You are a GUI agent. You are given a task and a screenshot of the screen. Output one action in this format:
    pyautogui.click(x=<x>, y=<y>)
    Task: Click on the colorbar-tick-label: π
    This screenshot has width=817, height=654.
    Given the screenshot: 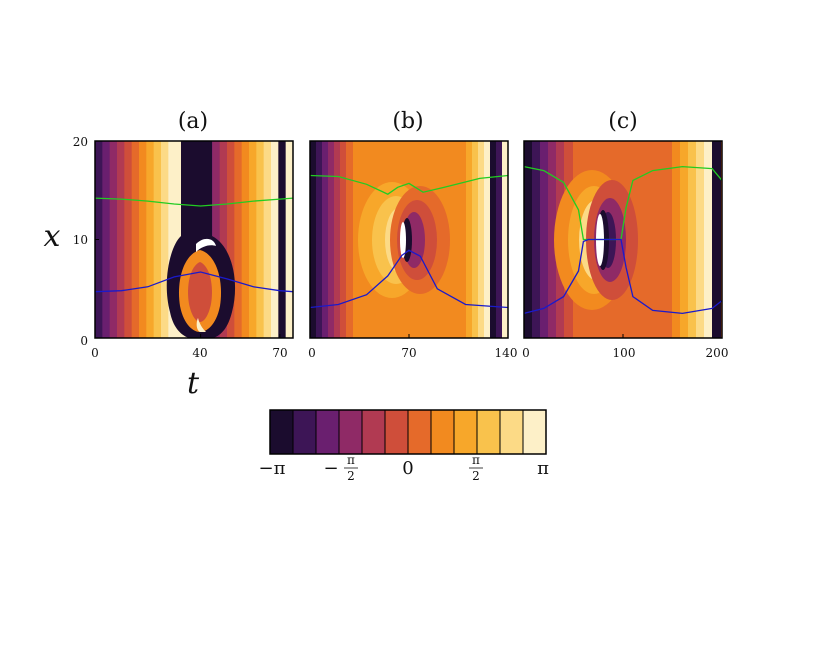 What is the action you would take?
    pyautogui.click(x=543, y=468)
    